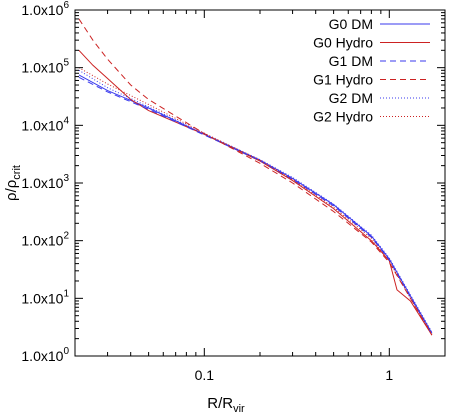 This screenshot has height=416, width=455. I want to click on x-axis-label: R/Rvir, so click(226, 405).